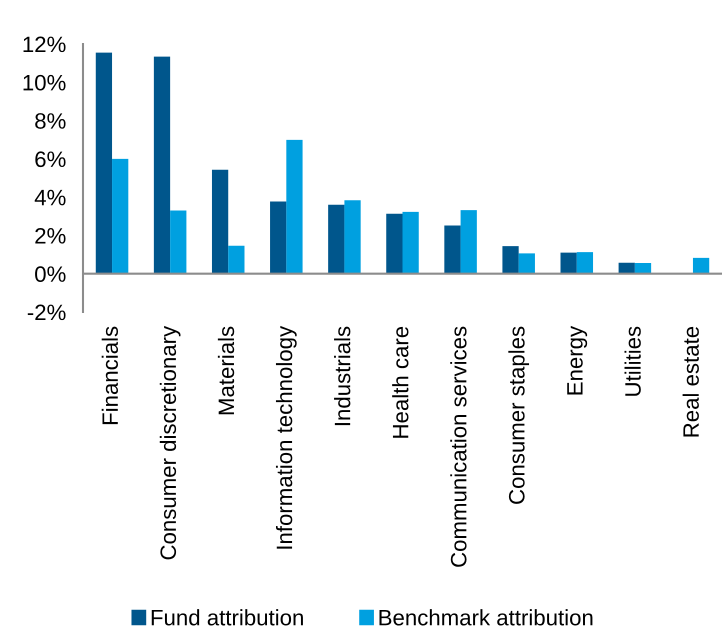  I want to click on y-tick-label: 6%, so click(50, 159).